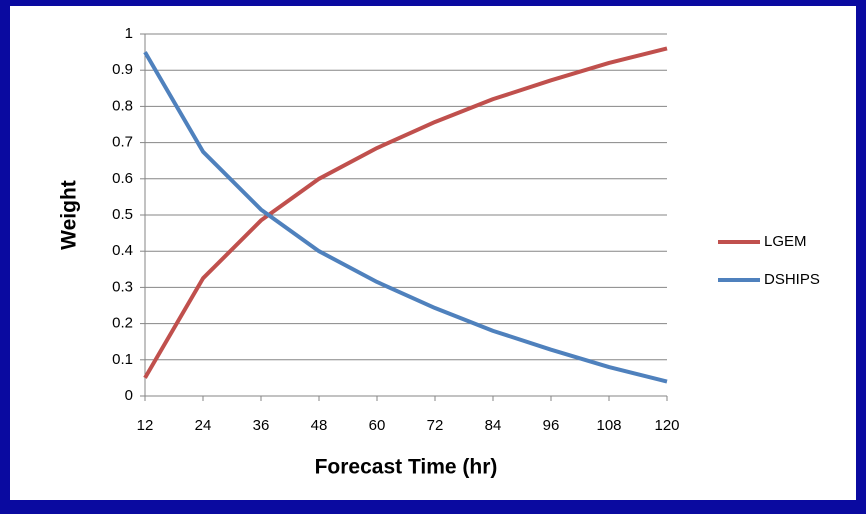  Describe the element at coordinates (608, 425) in the screenshot. I see `x-tick-label: 108` at that location.